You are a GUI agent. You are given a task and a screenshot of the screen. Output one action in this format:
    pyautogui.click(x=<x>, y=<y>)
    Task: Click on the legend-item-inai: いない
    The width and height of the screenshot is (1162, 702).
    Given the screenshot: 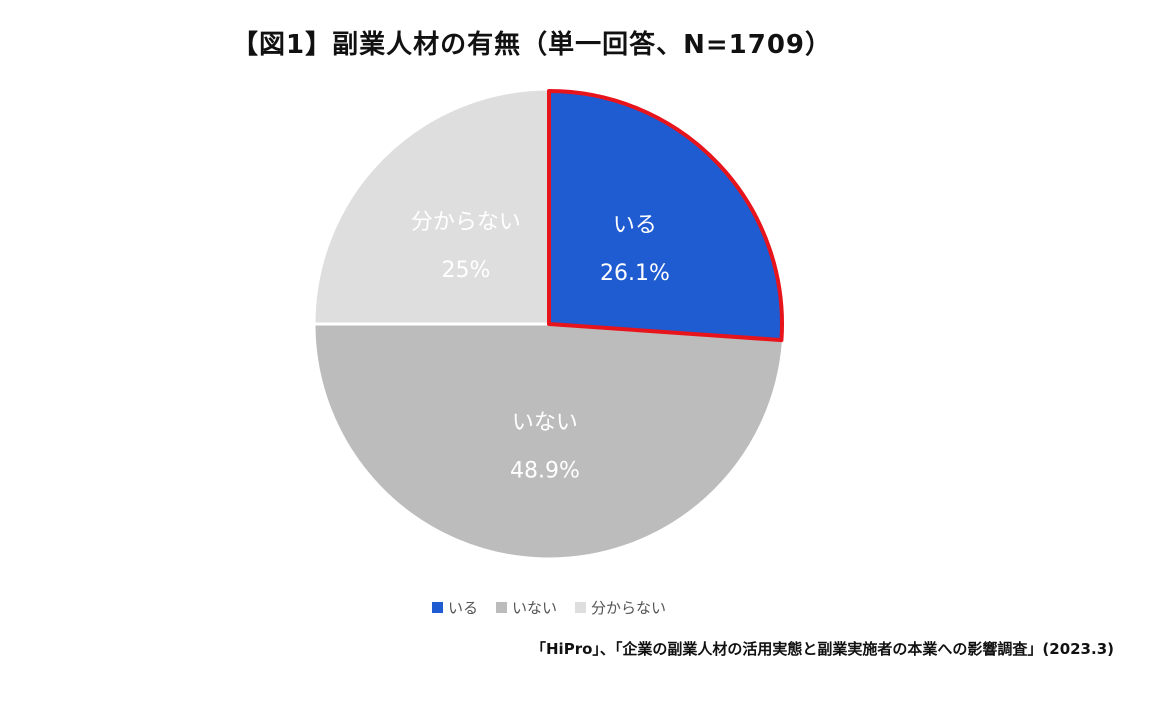 What is the action you would take?
    pyautogui.click(x=526, y=607)
    